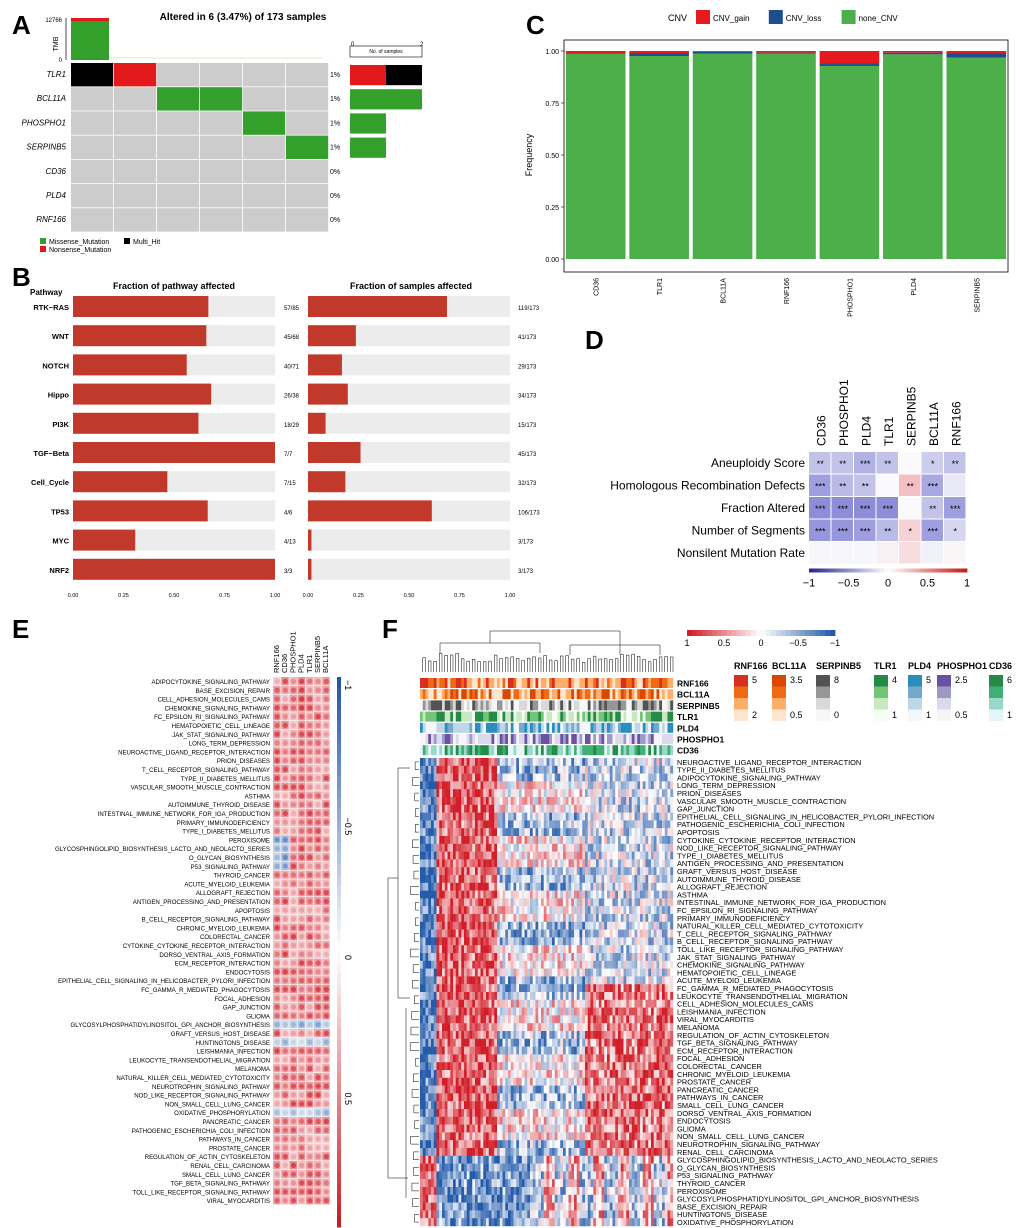 Image resolution: width=1020 pixels, height=1228 pixels. Describe the element at coordinates (820, 532) in the screenshot. I see `corr-significance: ***` at that location.